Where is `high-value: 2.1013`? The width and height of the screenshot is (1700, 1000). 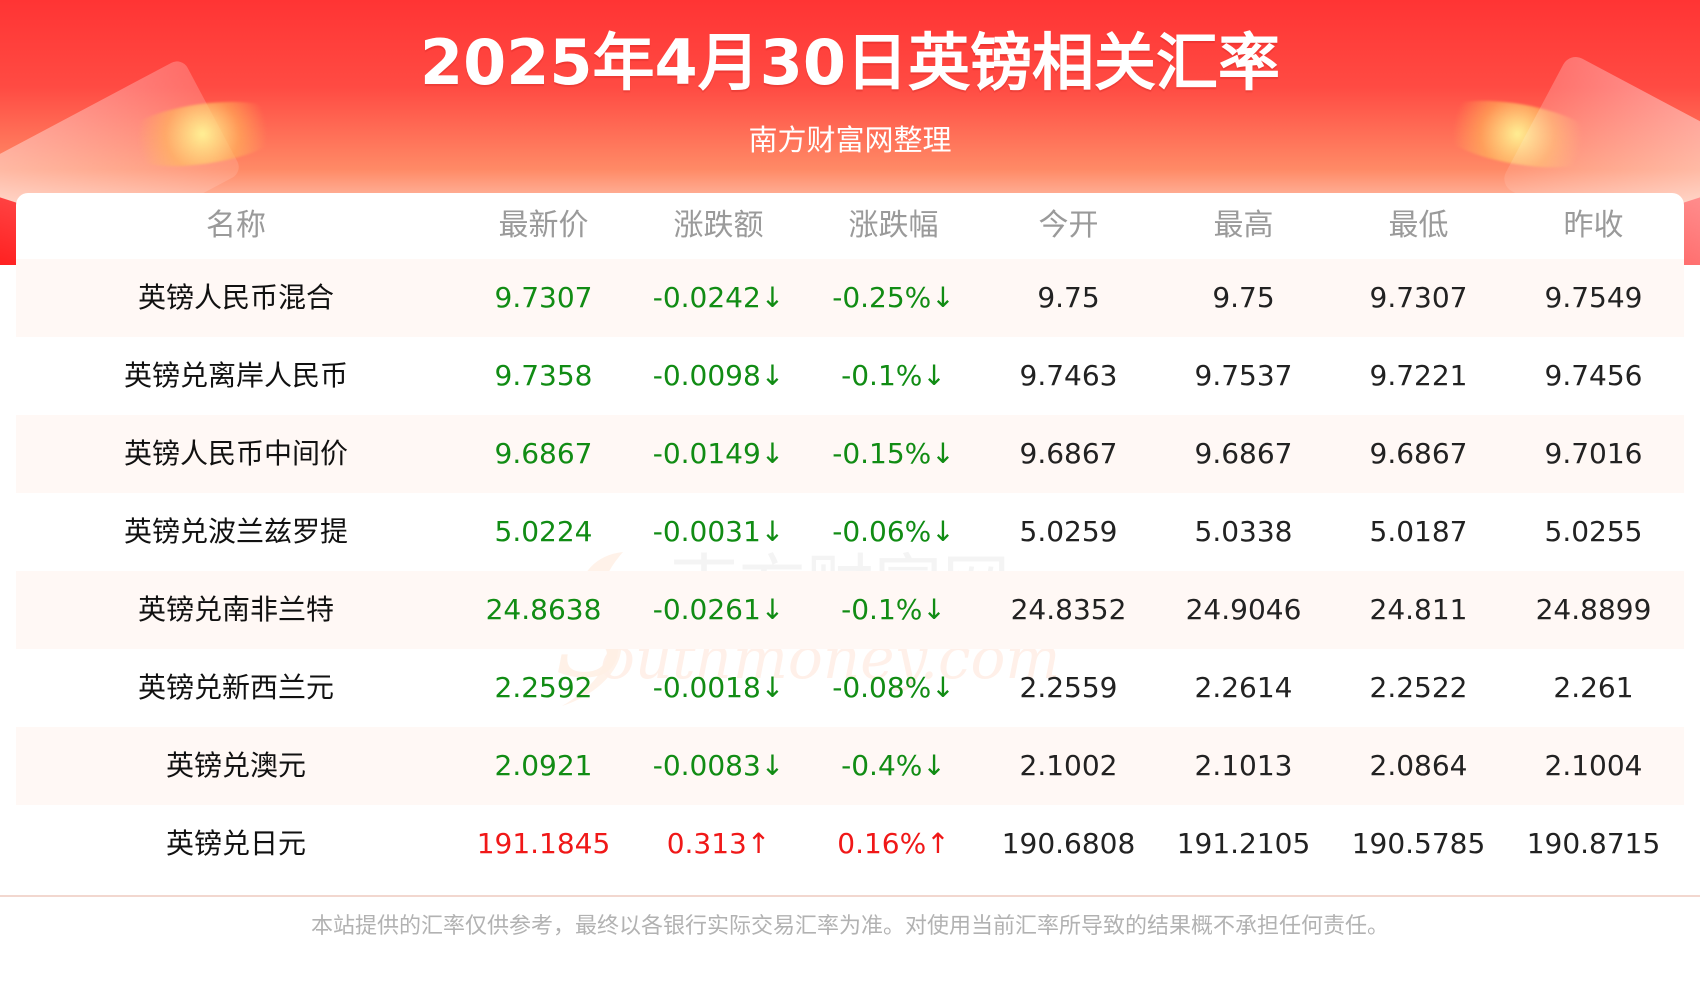
high-value: 2.1013 is located at coordinates (1243, 765).